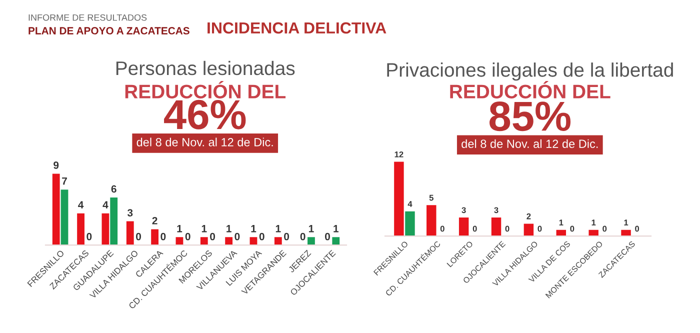  What do you see at coordinates (56, 165) in the screenshot?
I see `data-label: 9` at bounding box center [56, 165].